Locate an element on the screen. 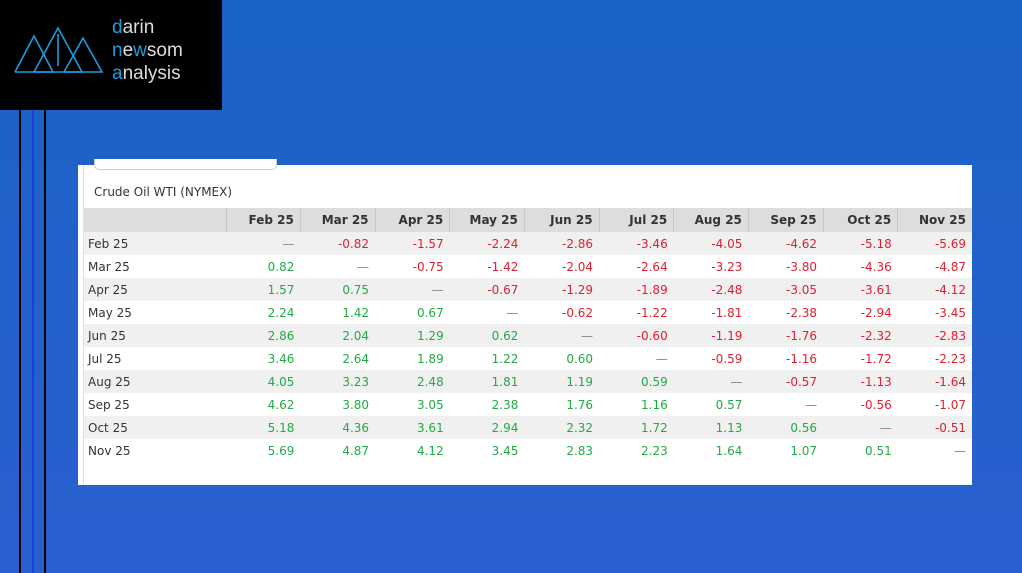  spread-cell: 0.67 is located at coordinates (430, 312).